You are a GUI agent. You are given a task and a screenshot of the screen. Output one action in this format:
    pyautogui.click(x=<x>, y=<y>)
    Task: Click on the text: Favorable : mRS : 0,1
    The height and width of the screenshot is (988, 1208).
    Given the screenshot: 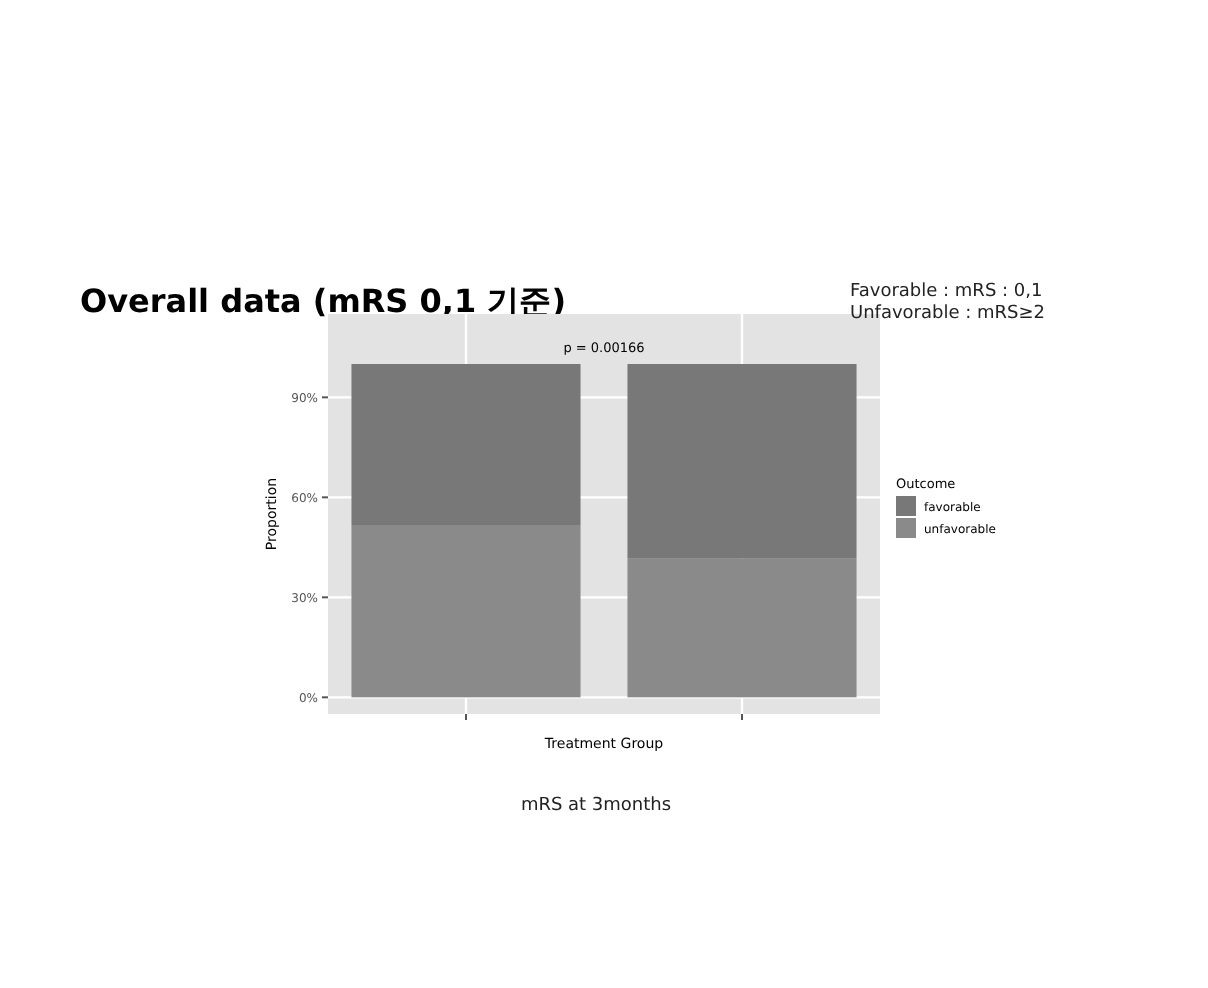 What is the action you would take?
    pyautogui.click(x=946, y=292)
    